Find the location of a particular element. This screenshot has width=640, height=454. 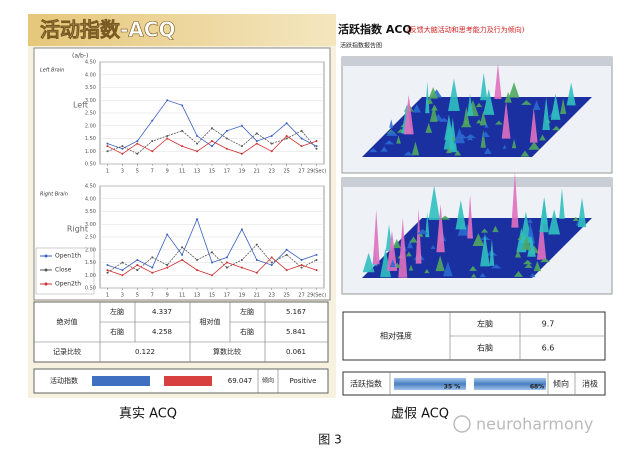

table-cell: 5.167 is located at coordinates (296, 312).